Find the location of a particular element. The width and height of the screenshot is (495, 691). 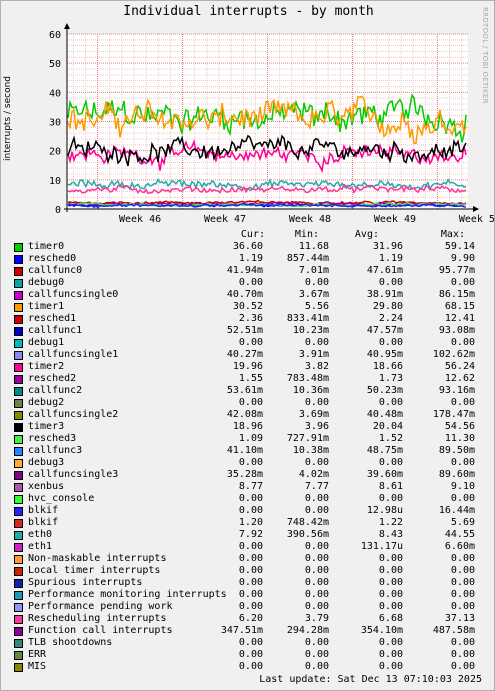

legend-name: debug1 is located at coordinates (46, 342).